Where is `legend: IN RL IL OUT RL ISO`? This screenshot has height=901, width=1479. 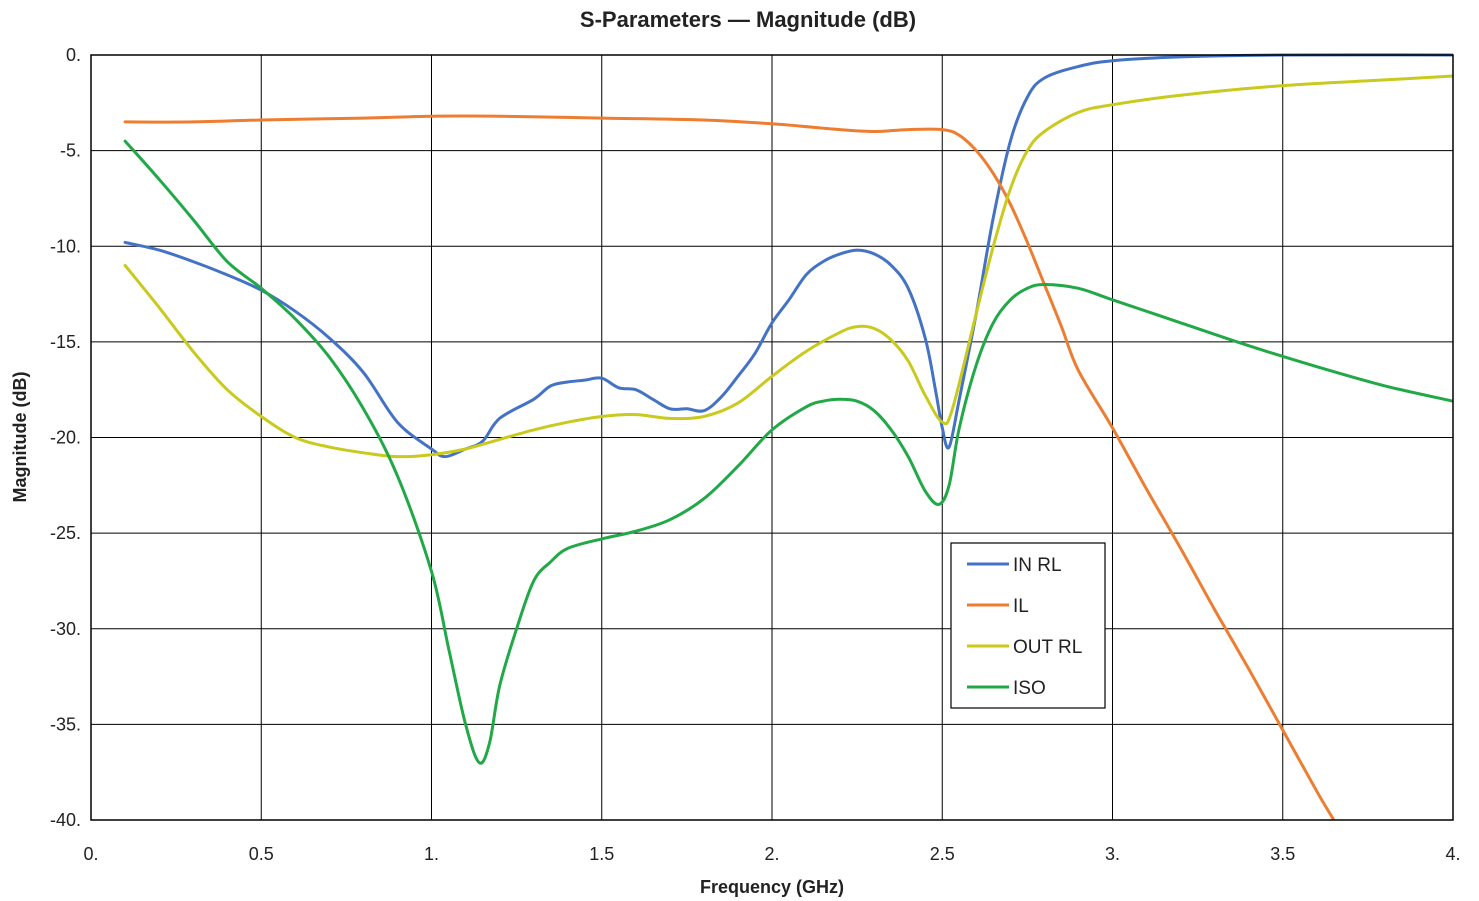
legend: IN RL IL OUT RL ISO is located at coordinates (1028, 625).